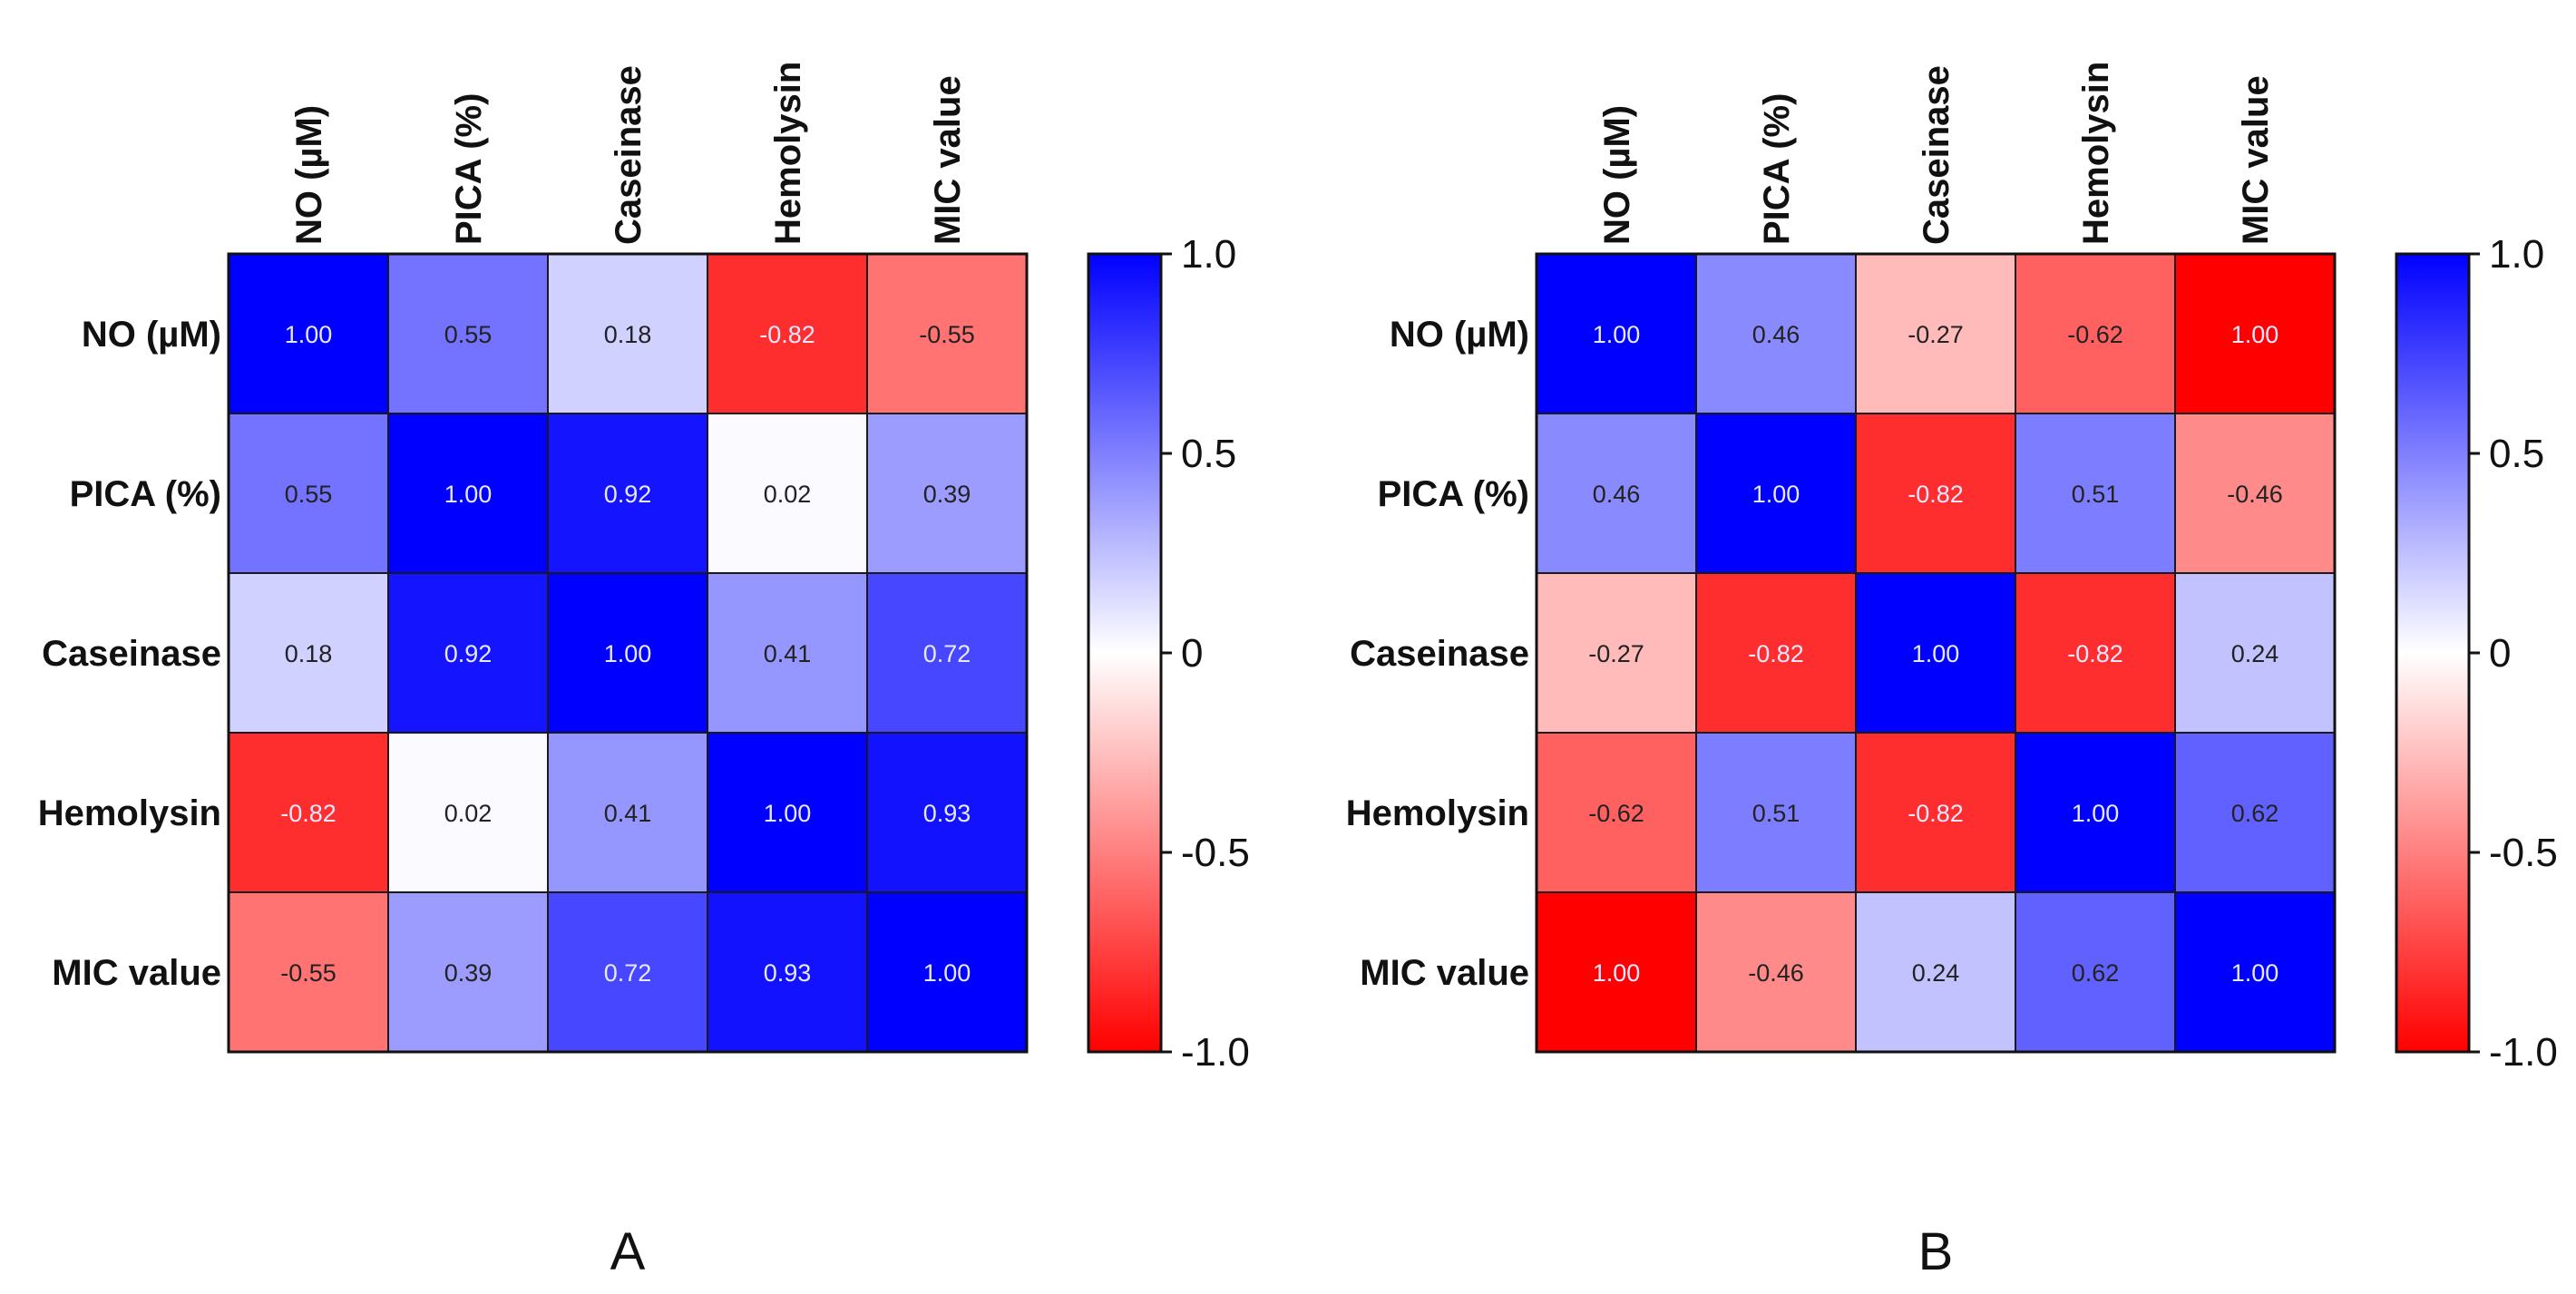 The width and height of the screenshot is (2576, 1294). I want to click on cell-value-label: 0.46, so click(1617, 495).